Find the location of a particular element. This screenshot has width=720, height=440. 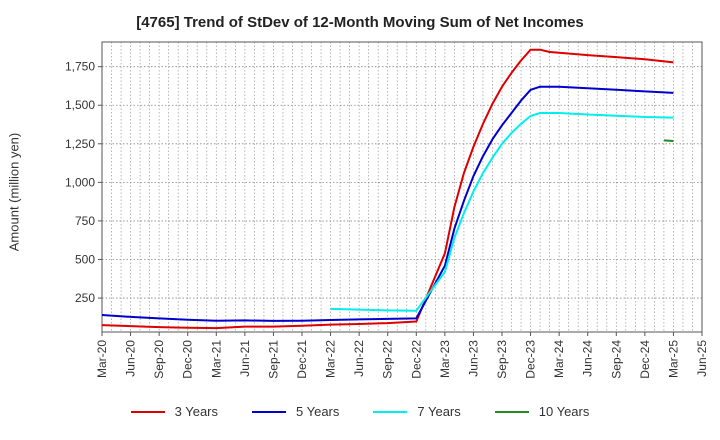

y-tick-label: 1,000 is located at coordinates (80, 182).